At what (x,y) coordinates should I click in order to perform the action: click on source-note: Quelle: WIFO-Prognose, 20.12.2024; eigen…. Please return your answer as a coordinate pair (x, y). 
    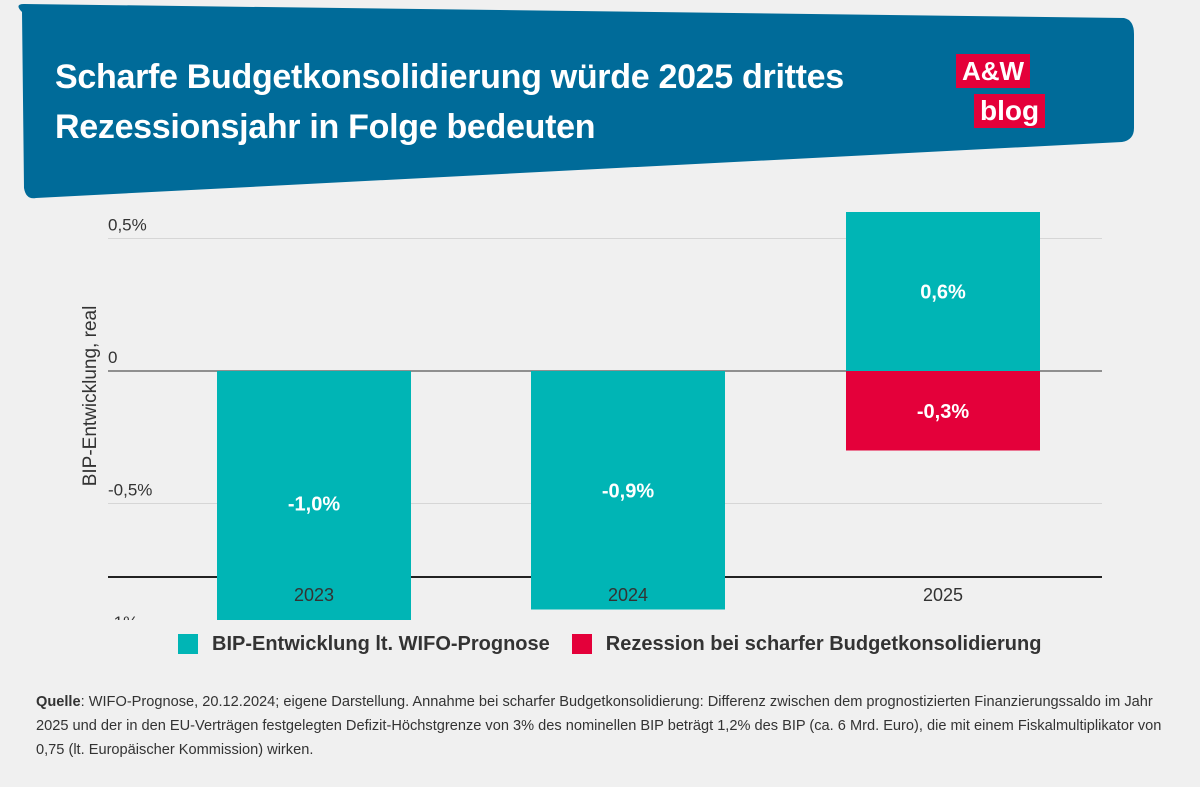
    Looking at the image, I should click on (601, 726).